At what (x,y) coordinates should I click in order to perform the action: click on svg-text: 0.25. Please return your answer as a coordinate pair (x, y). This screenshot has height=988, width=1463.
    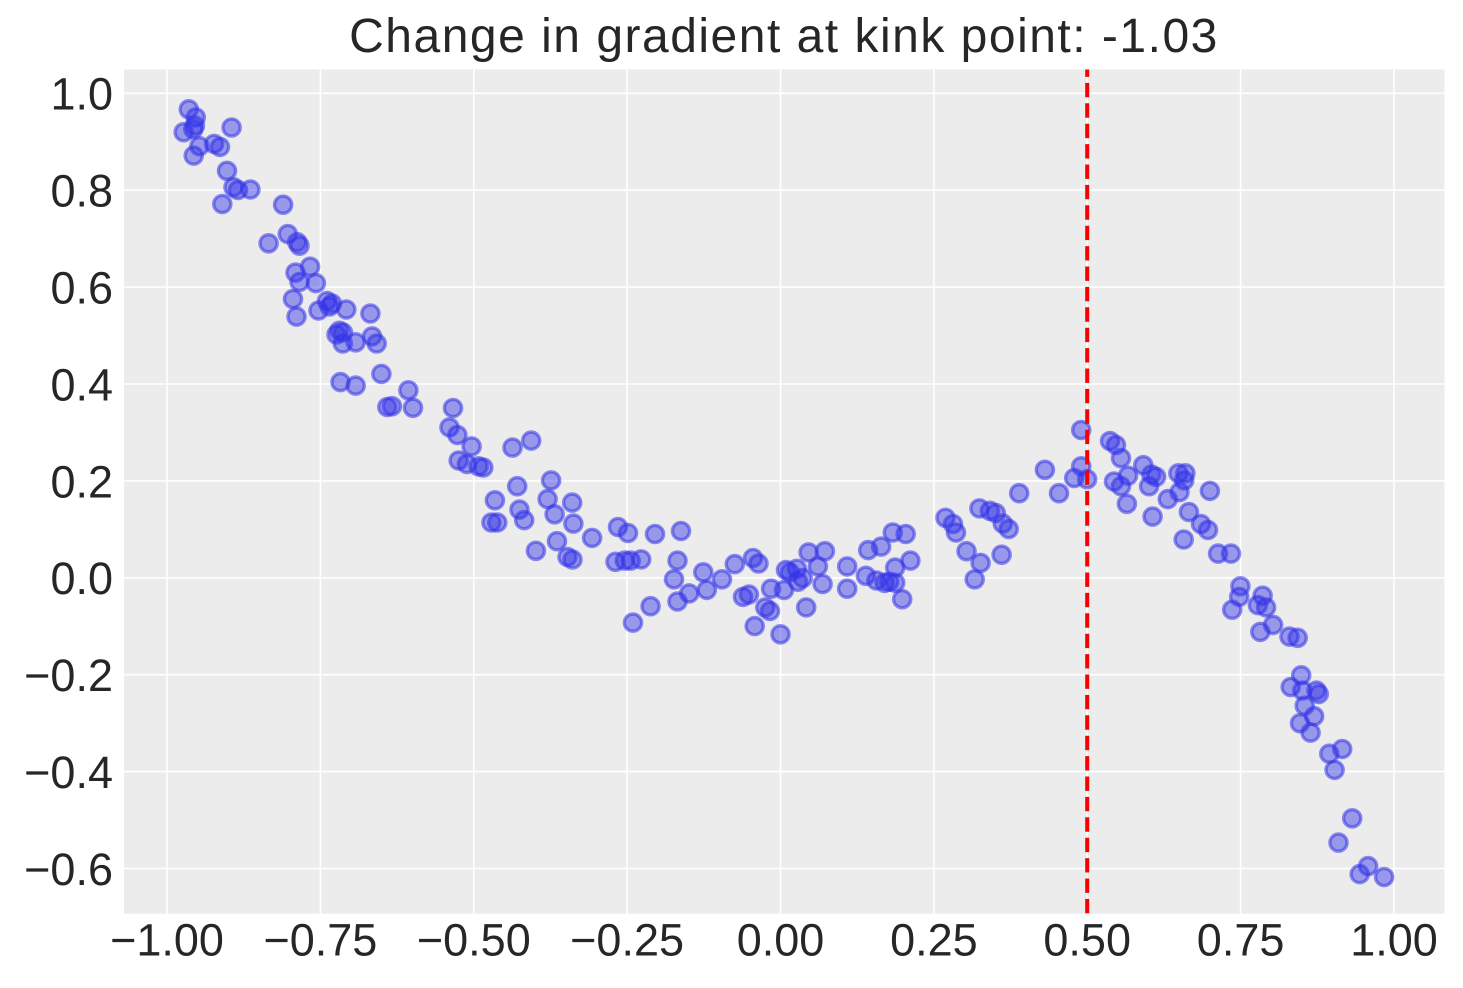
    Looking at the image, I should click on (934, 940).